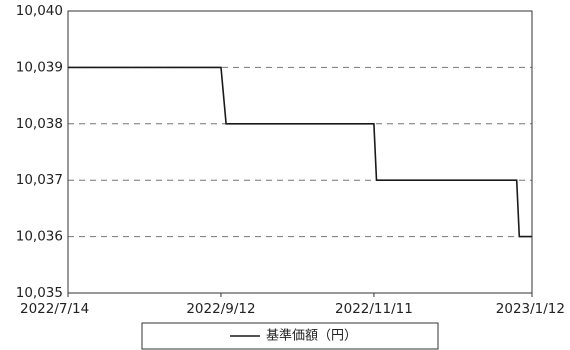 The image size is (570, 350). I want to click on x-tick-label: 2022/9/12, so click(220, 309).